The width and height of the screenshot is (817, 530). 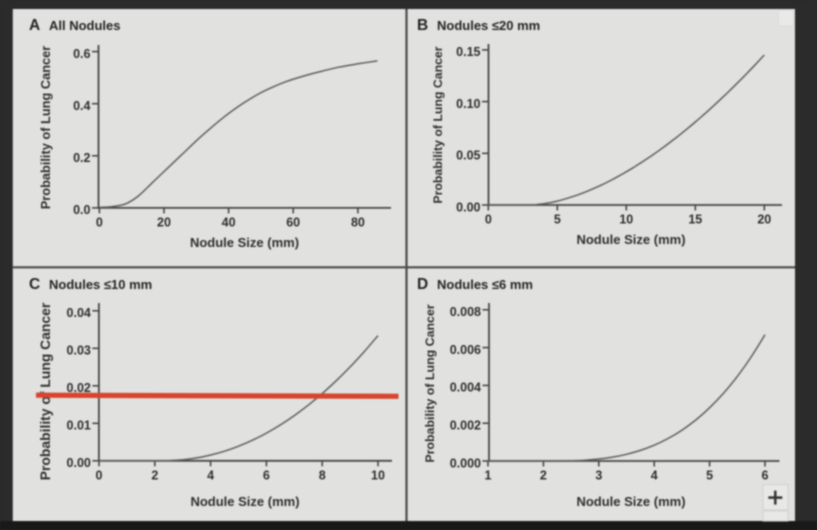 What do you see at coordinates (81, 158) in the screenshot?
I see `svg-text: 0.2` at bounding box center [81, 158].